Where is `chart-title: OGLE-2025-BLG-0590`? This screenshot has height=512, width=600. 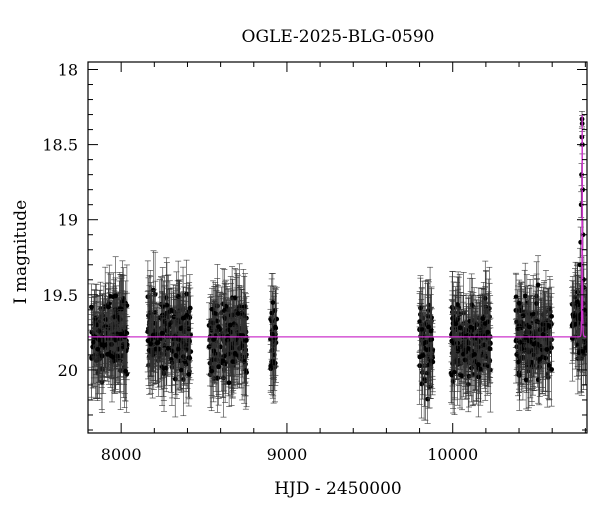
chart-title: OGLE-2025-BLG-0590 is located at coordinates (338, 37).